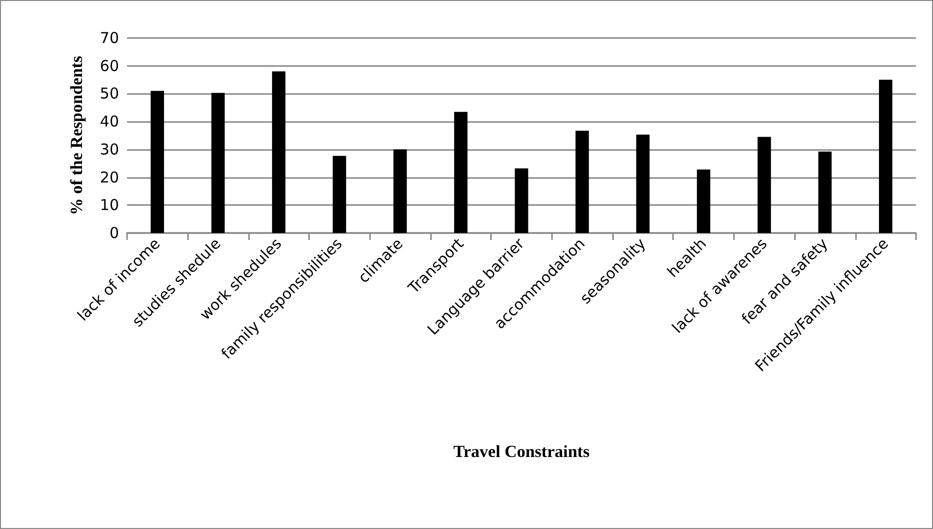 The image size is (933, 529). What do you see at coordinates (109, 38) in the screenshot?
I see `y-tick-label: 70` at bounding box center [109, 38].